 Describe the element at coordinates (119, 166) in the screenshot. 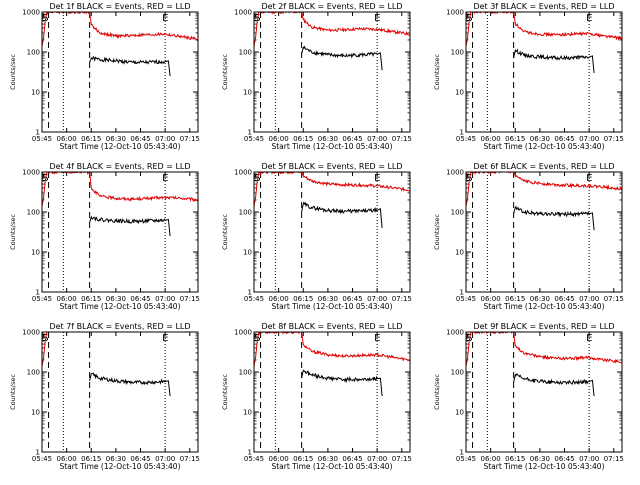

I see `chart-title: Det 4f BLACK = Events, RED = LLD` at that location.